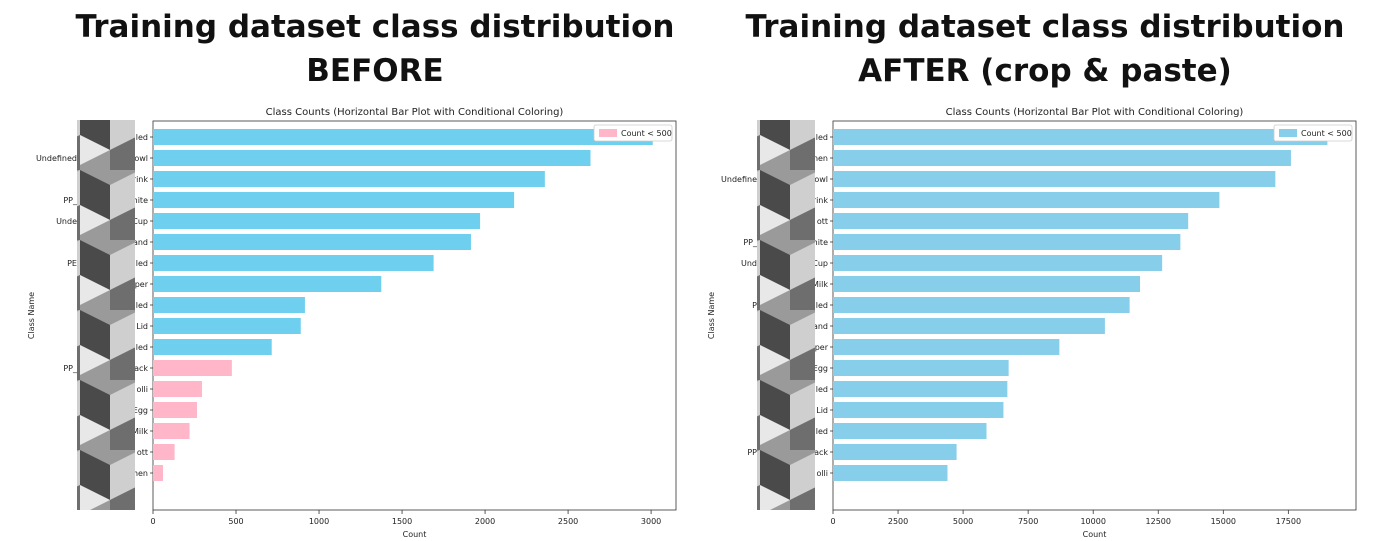 The width and height of the screenshot is (1381, 541). What do you see at coordinates (1288, 521) in the screenshot?
I see `x-tick-label: 17500` at bounding box center [1288, 521].